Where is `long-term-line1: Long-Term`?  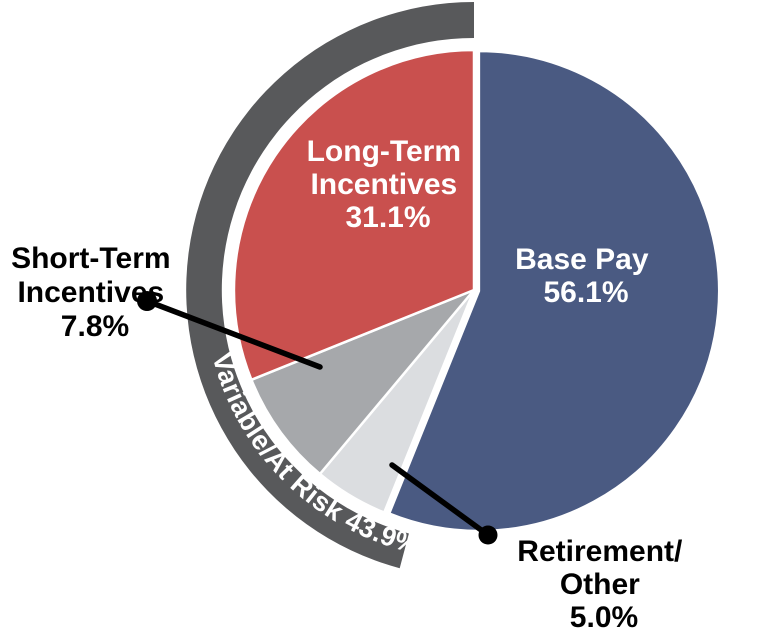
long-term-line1: Long-Term is located at coordinates (384, 151).